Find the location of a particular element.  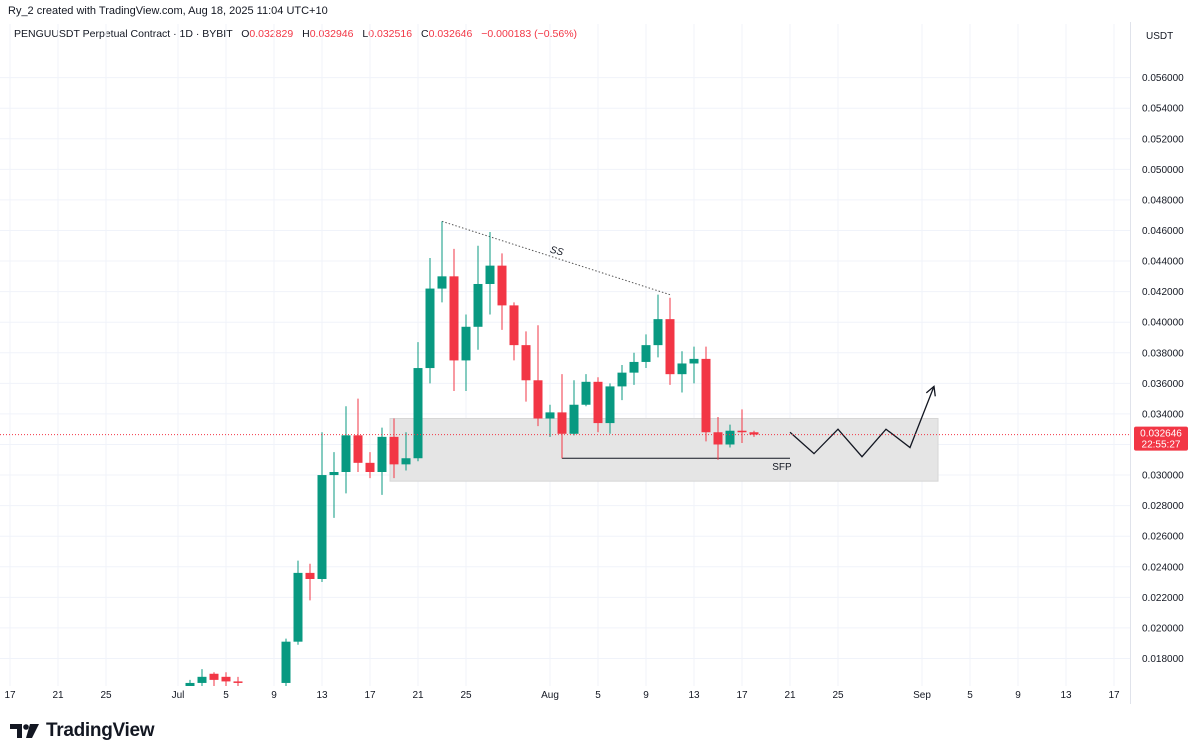

bar-countdown: 22:55:27 is located at coordinates (1161, 445).